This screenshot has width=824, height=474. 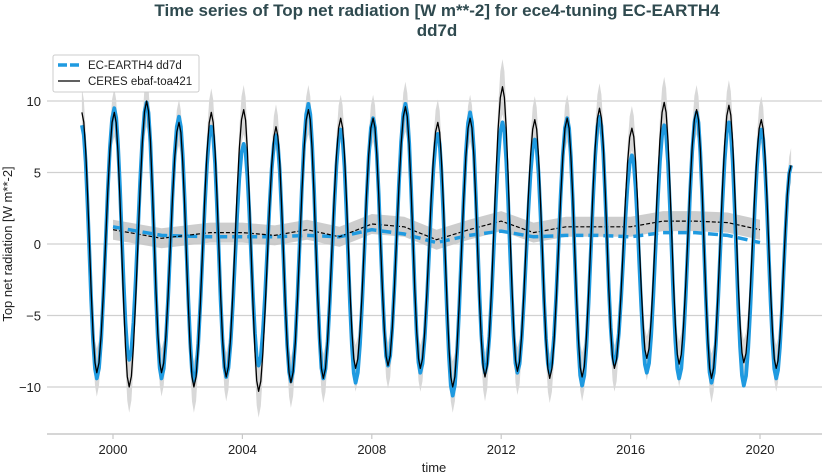 I want to click on y-axis-ticks: 10 5 0 −5 −10, so click(x=30, y=244).